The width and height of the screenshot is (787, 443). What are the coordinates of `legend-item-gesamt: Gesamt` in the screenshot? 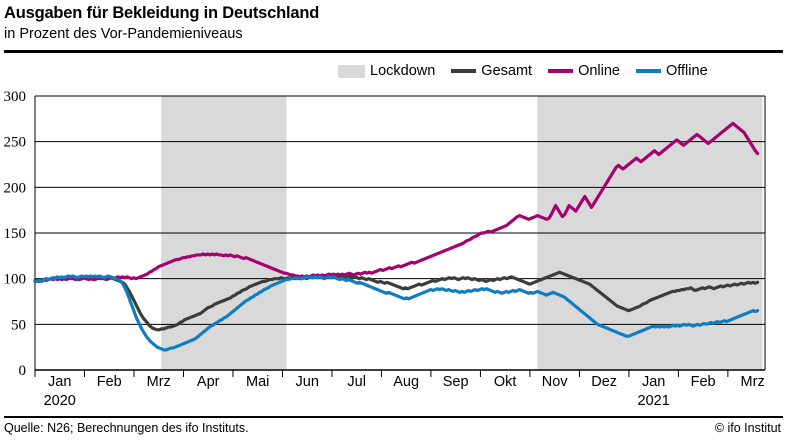 It's located at (491, 71).